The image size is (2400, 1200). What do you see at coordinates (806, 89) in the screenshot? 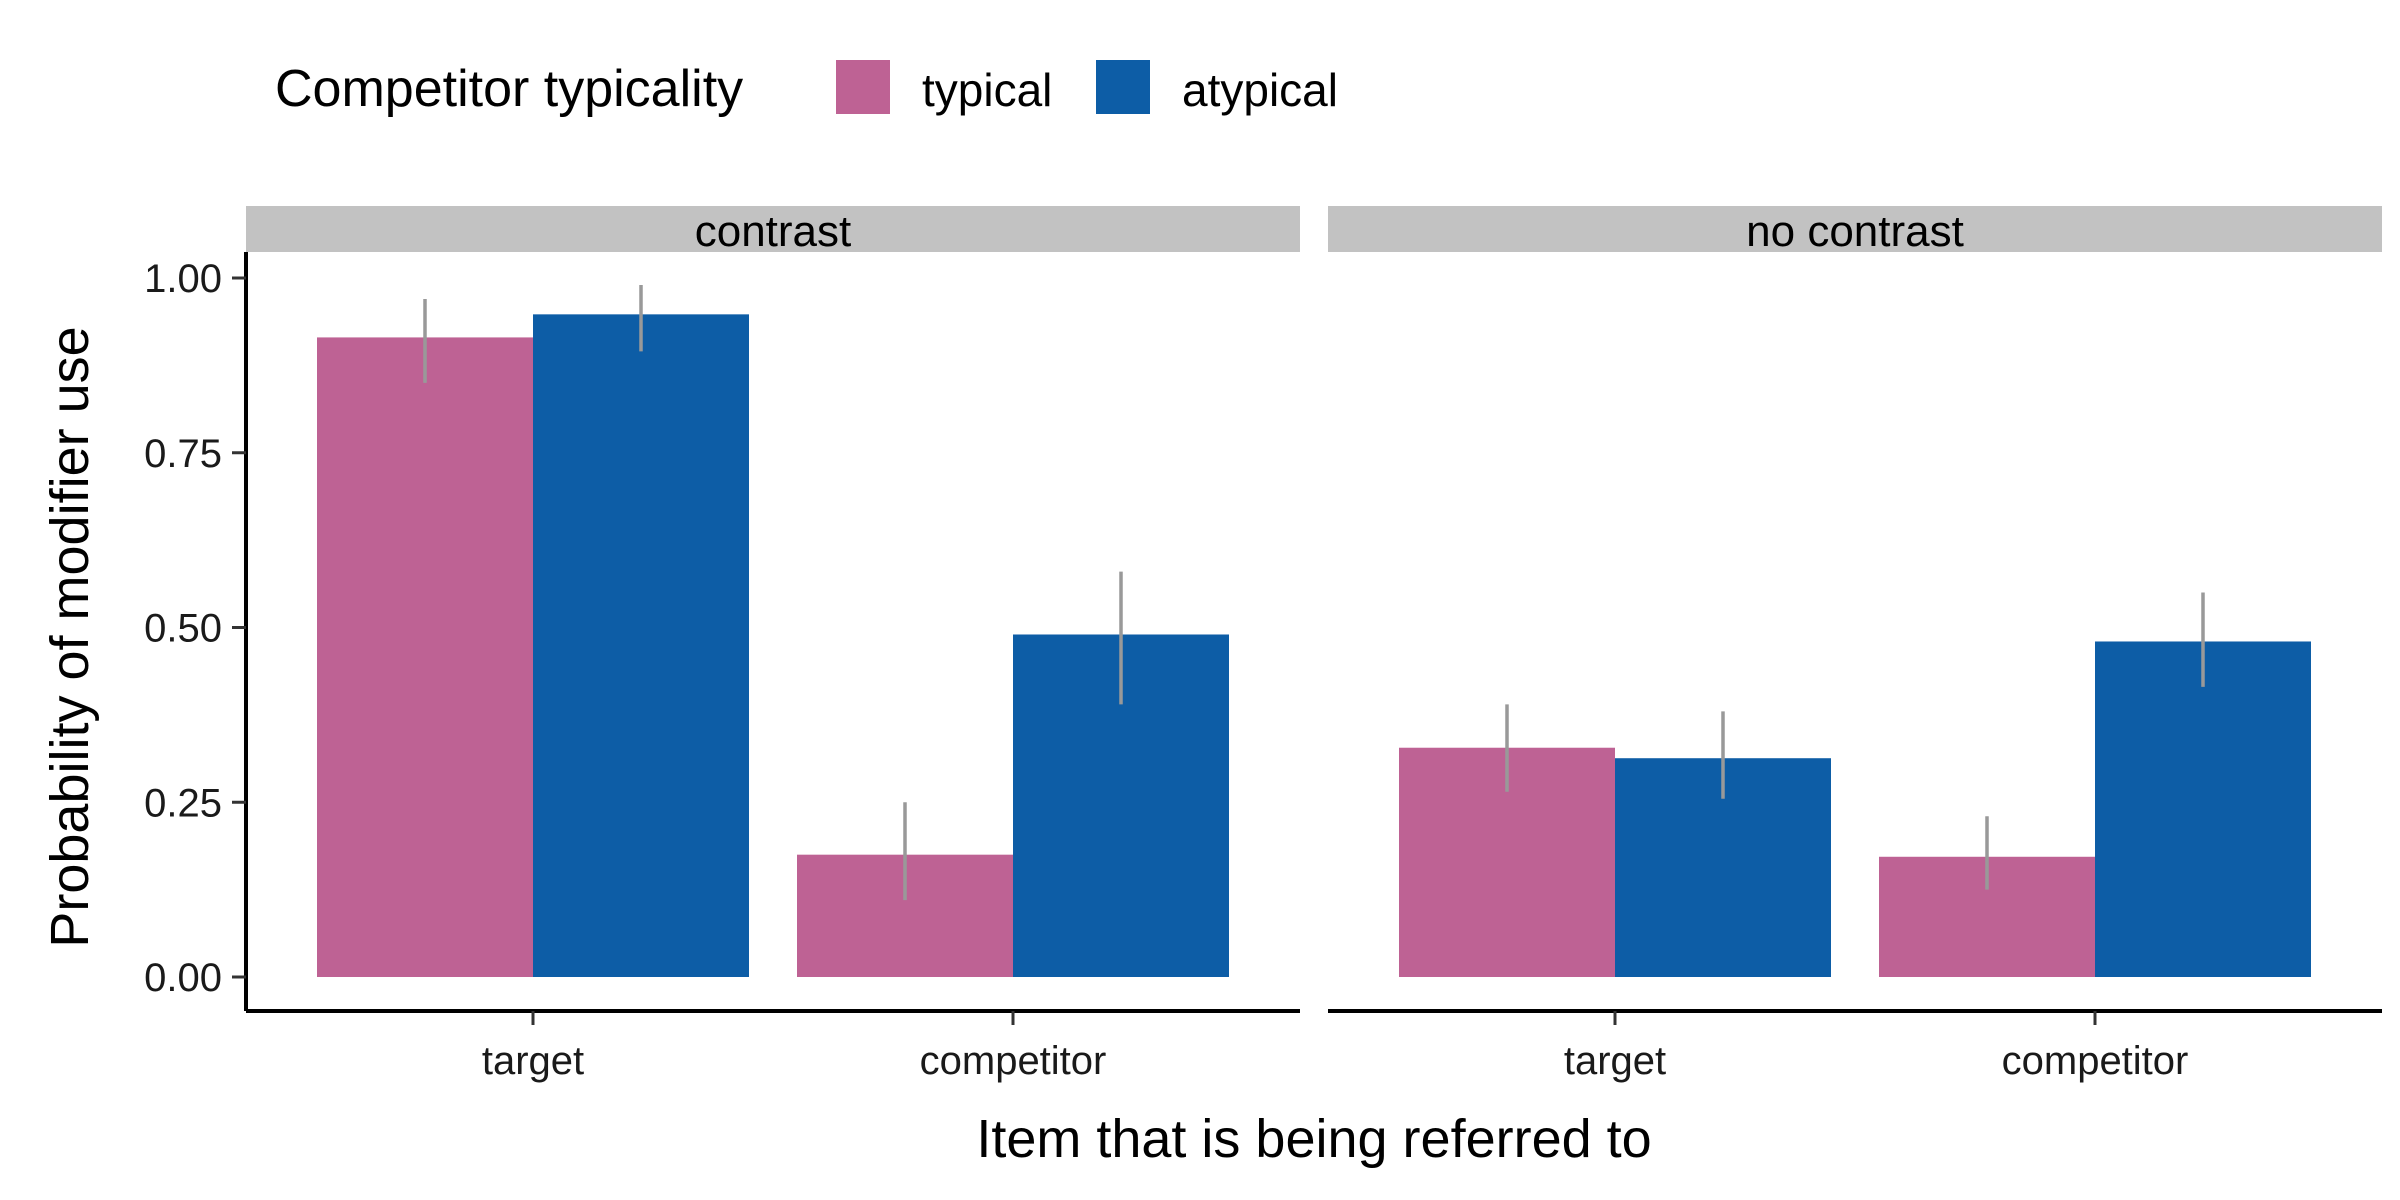
I see `legend: Competitor typicality typical atypical` at bounding box center [806, 89].